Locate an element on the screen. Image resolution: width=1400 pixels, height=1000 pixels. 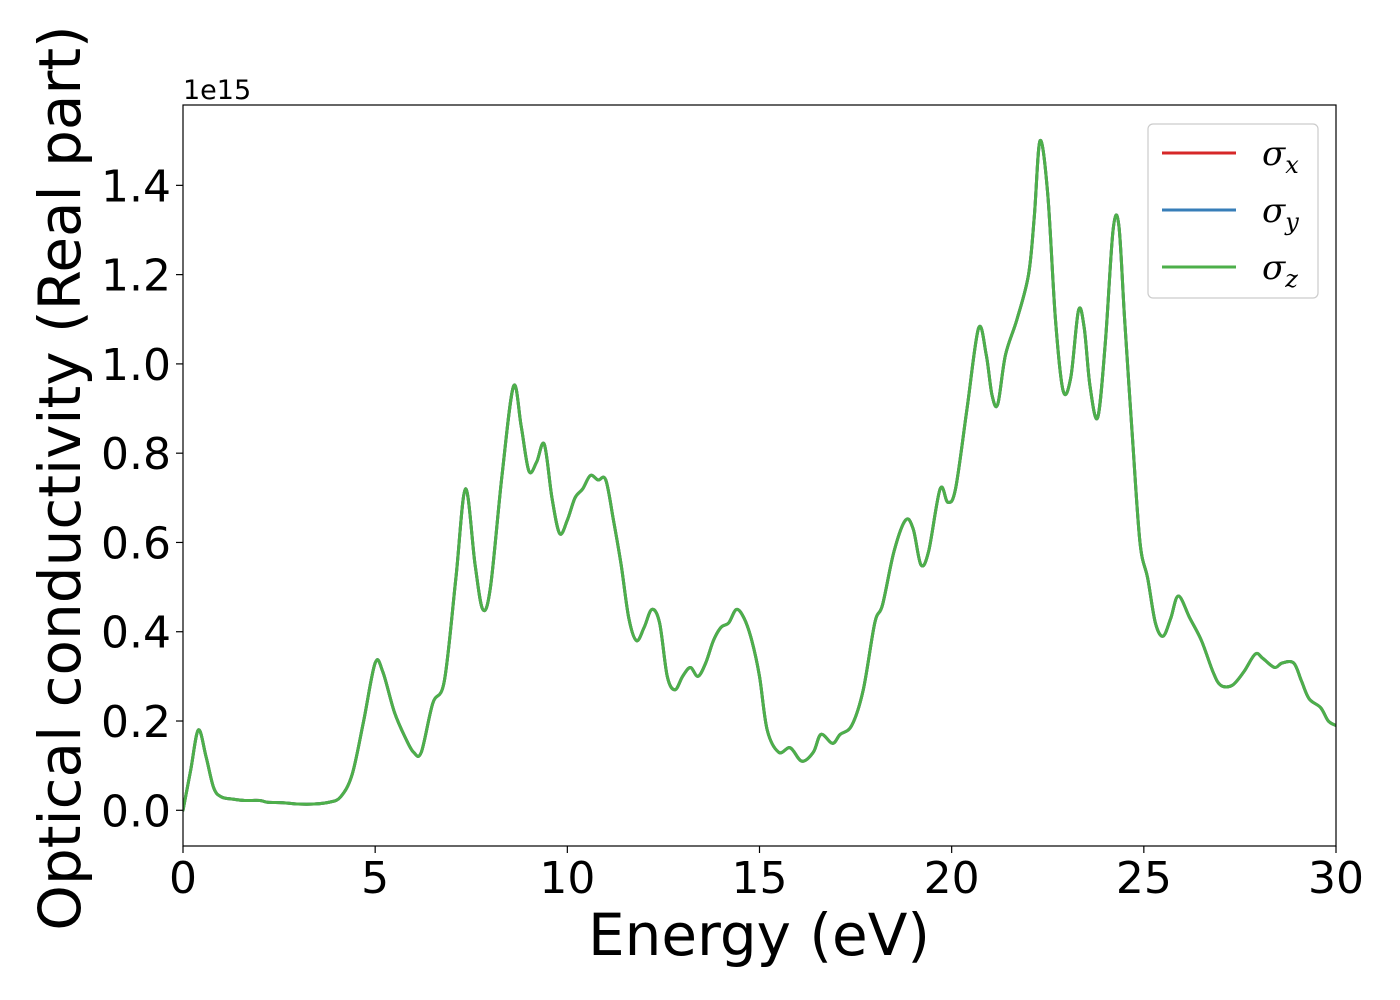
x-tick-label: 10 is located at coordinates (567, 878).